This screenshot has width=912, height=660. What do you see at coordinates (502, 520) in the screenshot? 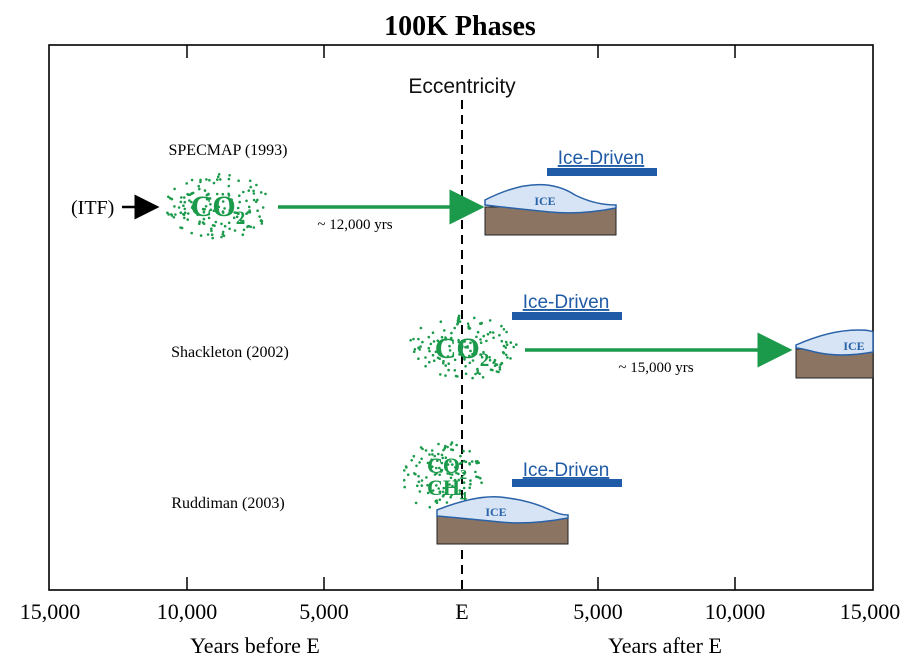
I see `ice-sheet-ruddiman: ICE` at bounding box center [502, 520].